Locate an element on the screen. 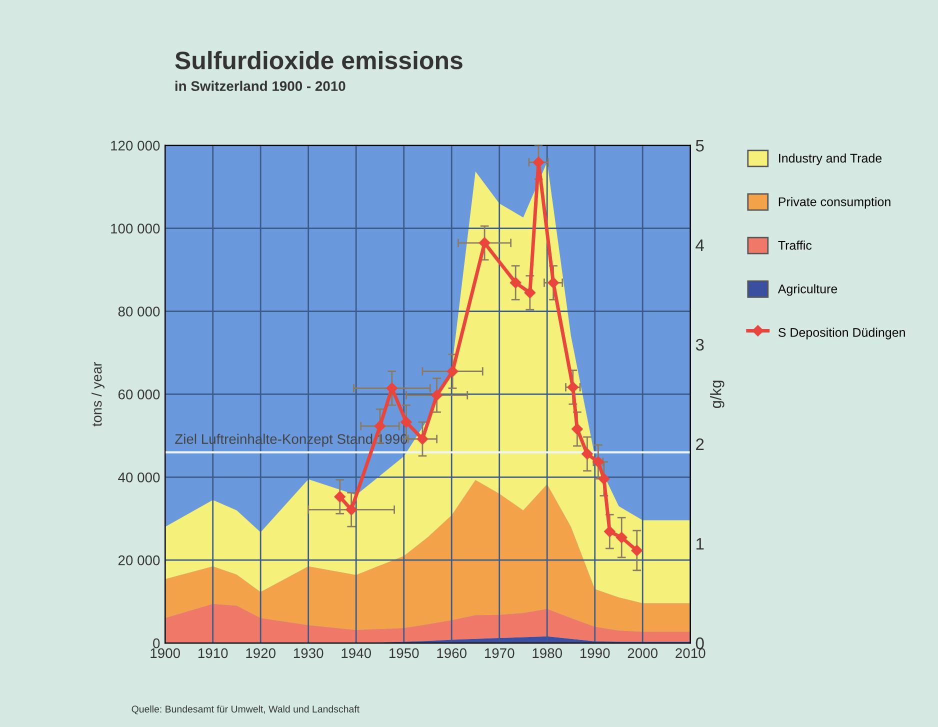 Image resolution: width=938 pixels, height=727 pixels. legend-label: Agriculture is located at coordinates (808, 290).